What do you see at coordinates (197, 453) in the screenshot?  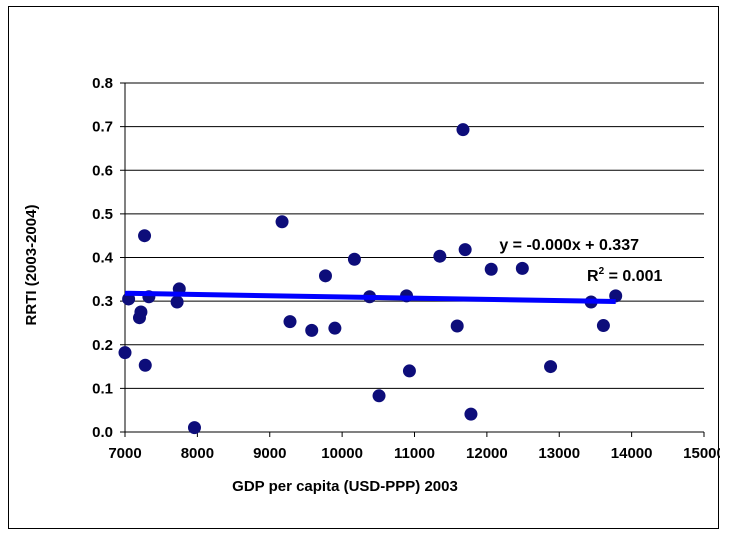 I see `x-tick-label: 8000` at bounding box center [197, 453].